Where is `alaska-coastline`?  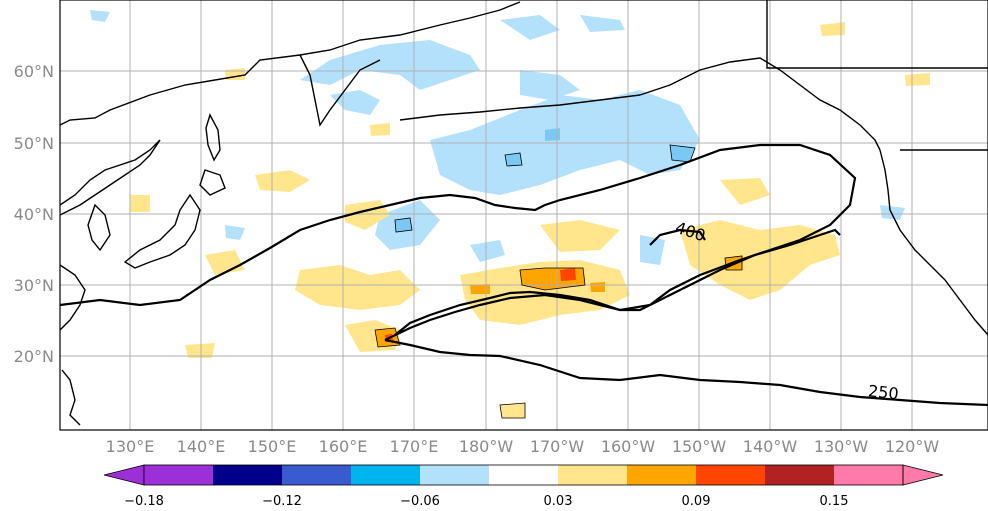 alaska-coastline is located at coordinates (760, 104).